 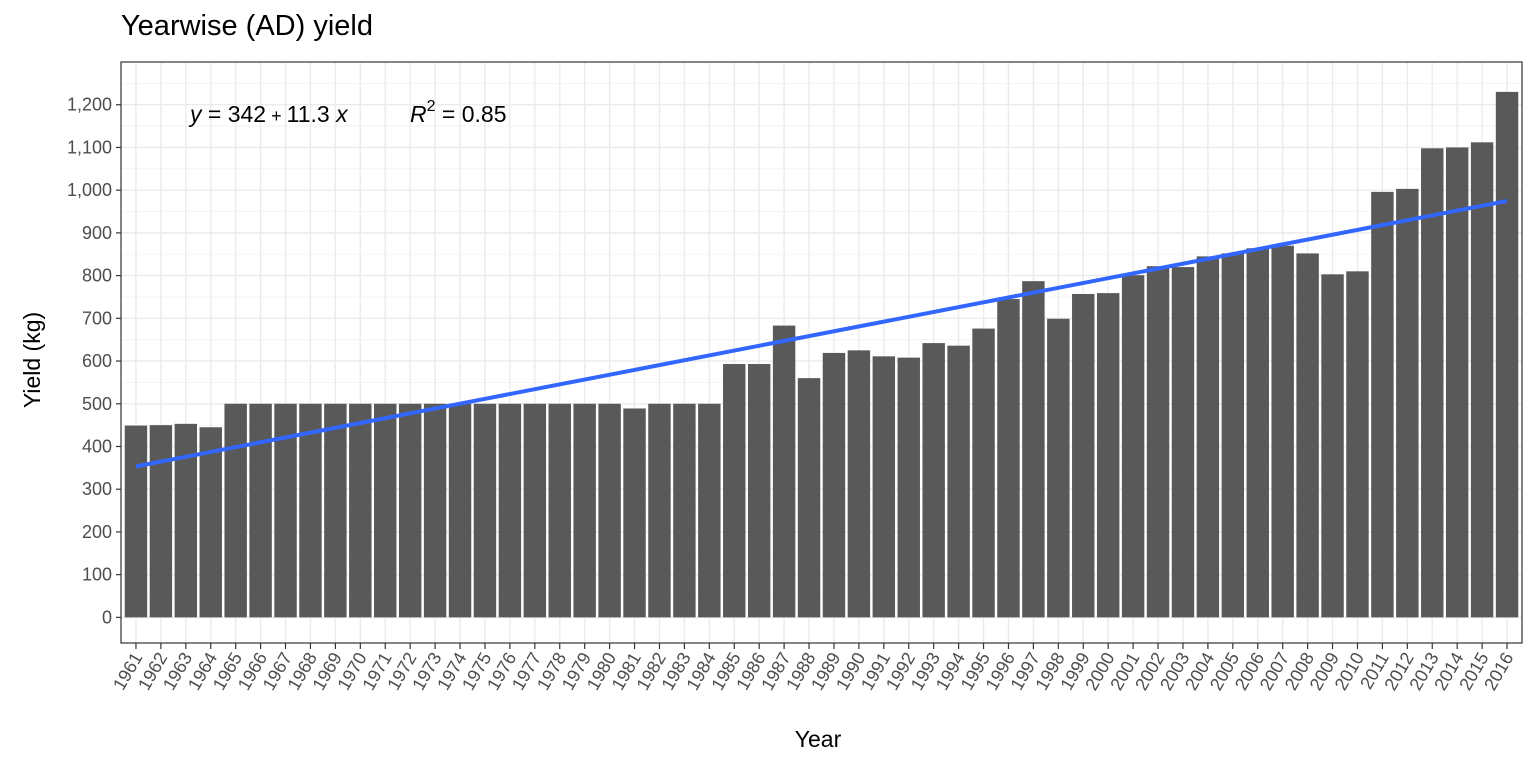 What do you see at coordinates (1382, 404) in the screenshot?
I see `bar-2011` at bounding box center [1382, 404].